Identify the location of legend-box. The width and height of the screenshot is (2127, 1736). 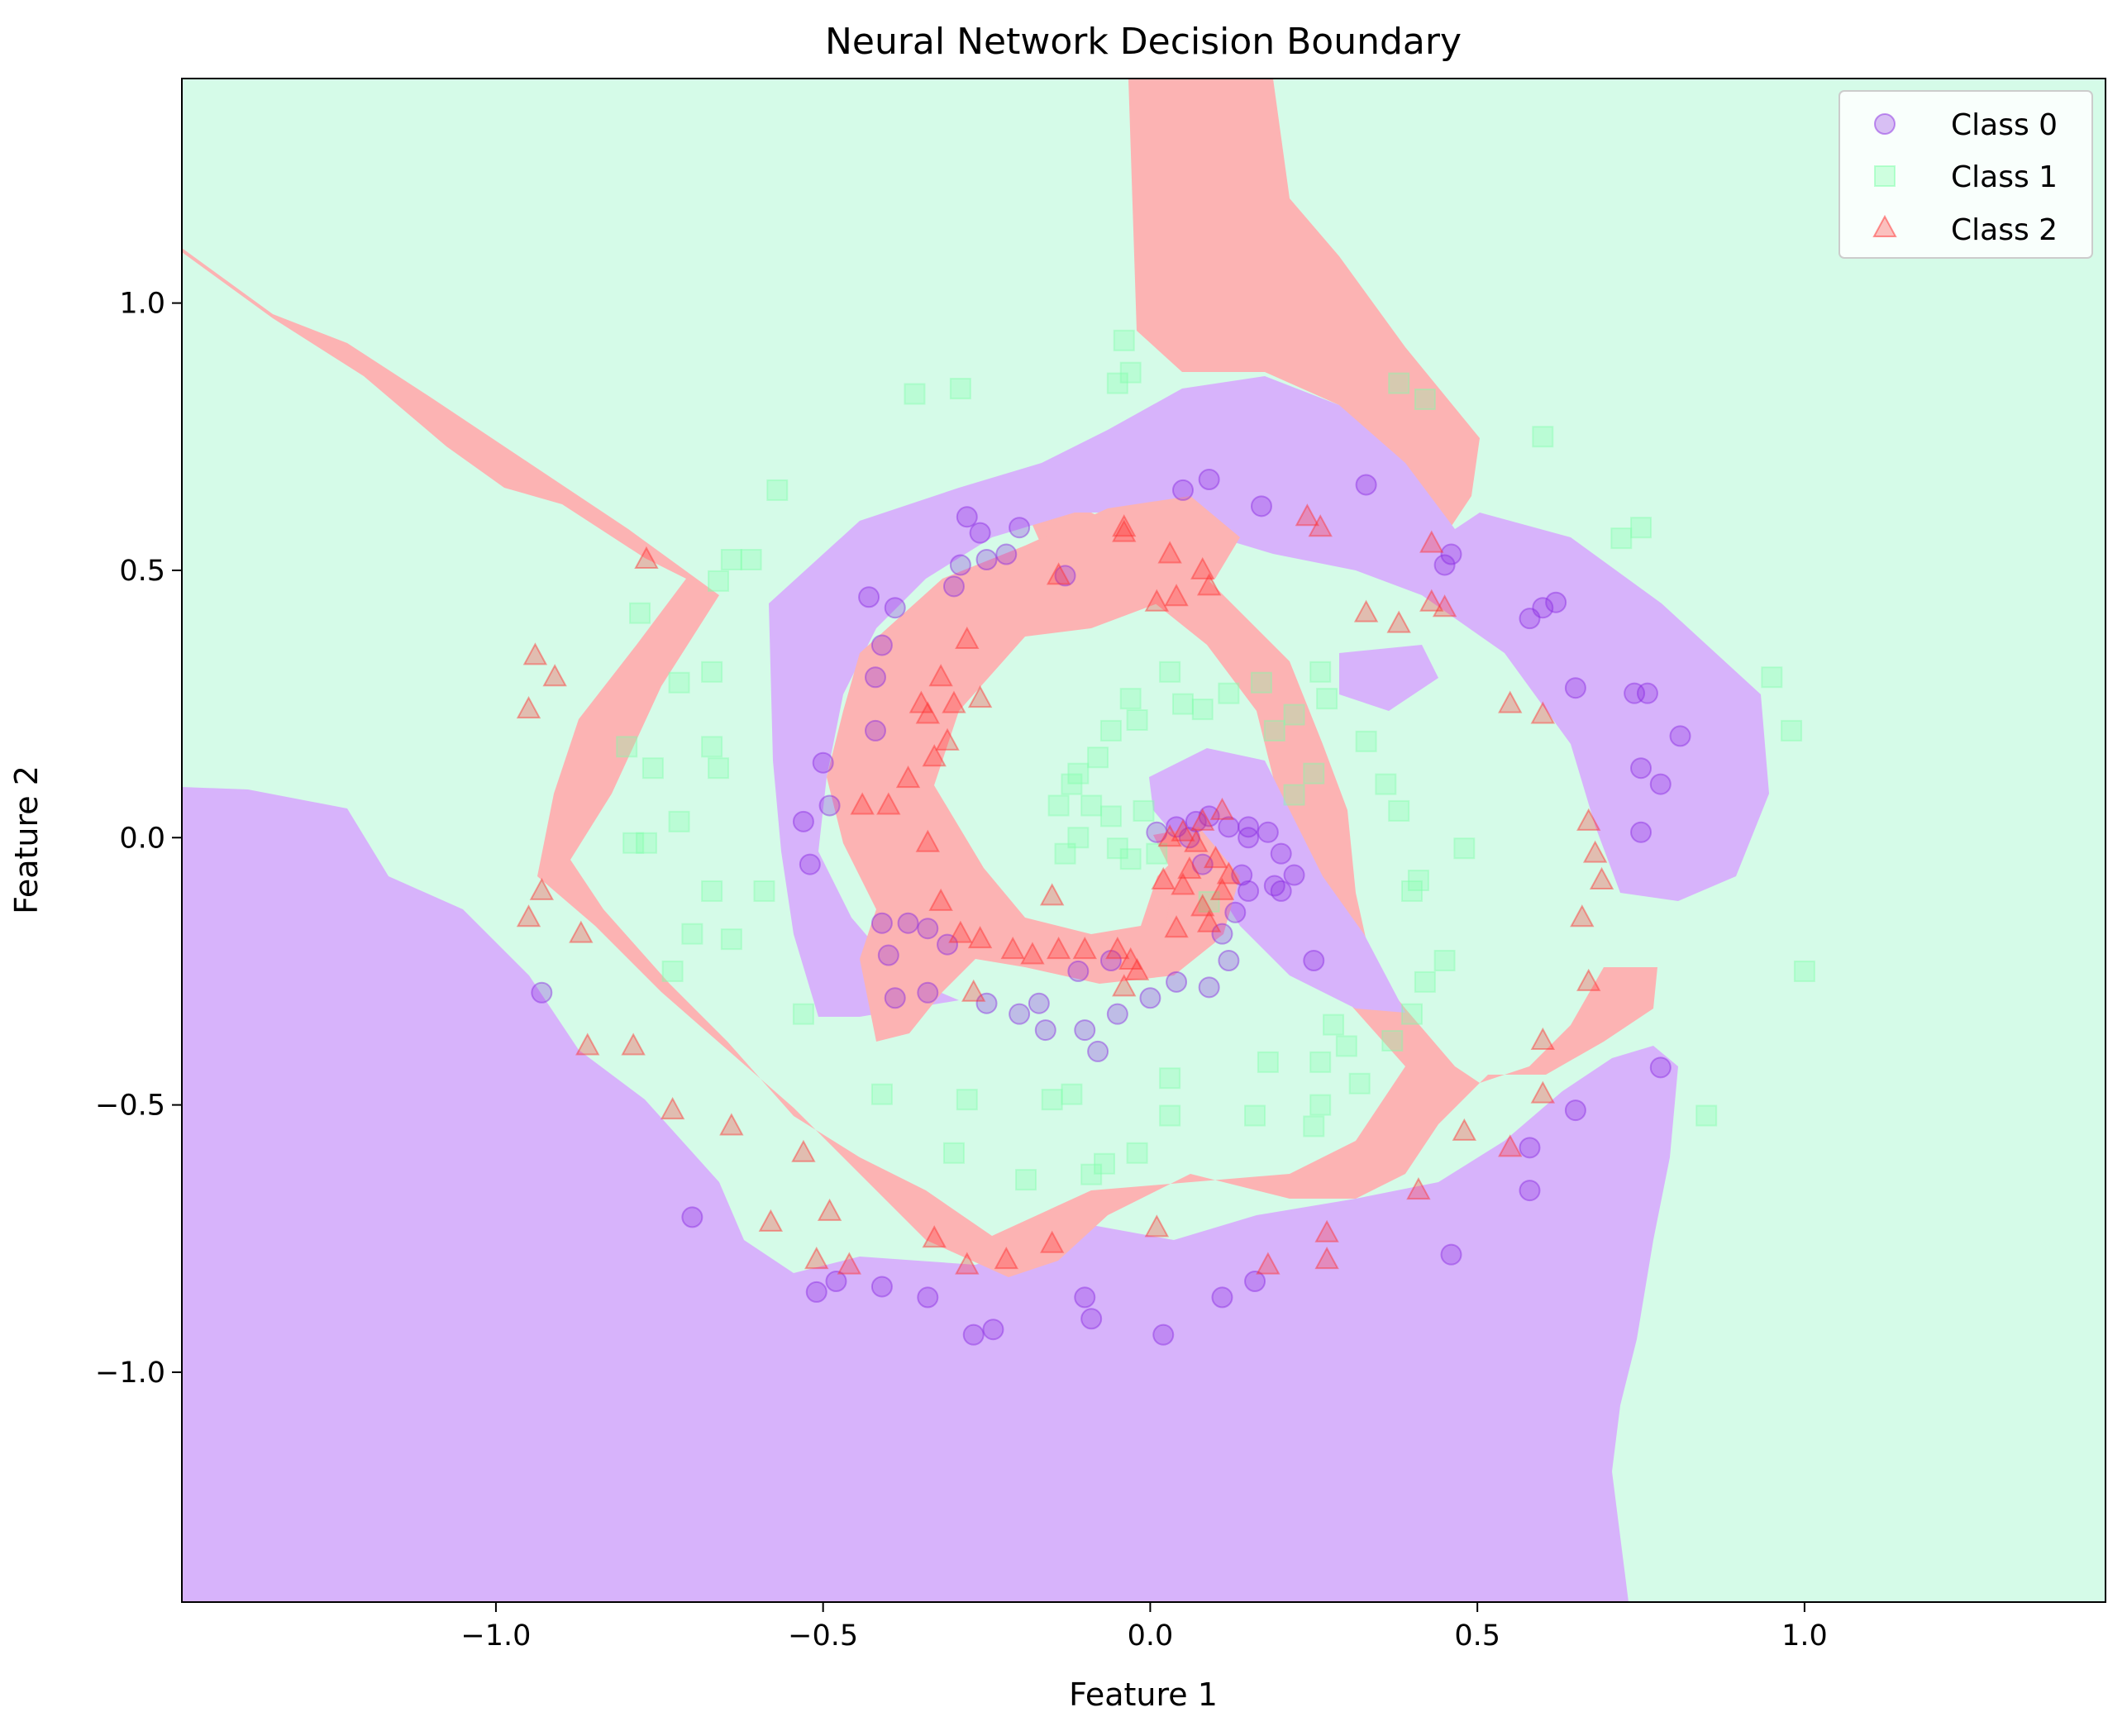
(1965, 174).